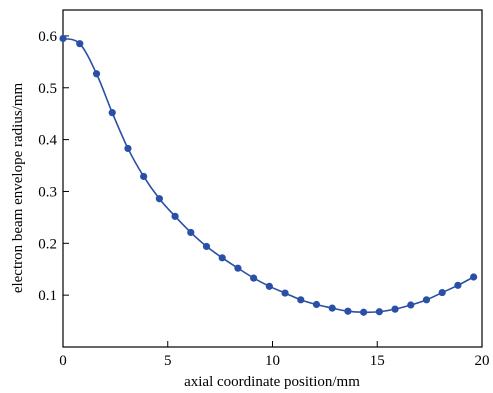 This screenshot has width=493, height=393. I want to click on y-tick-label: 0.1, so click(47, 296).